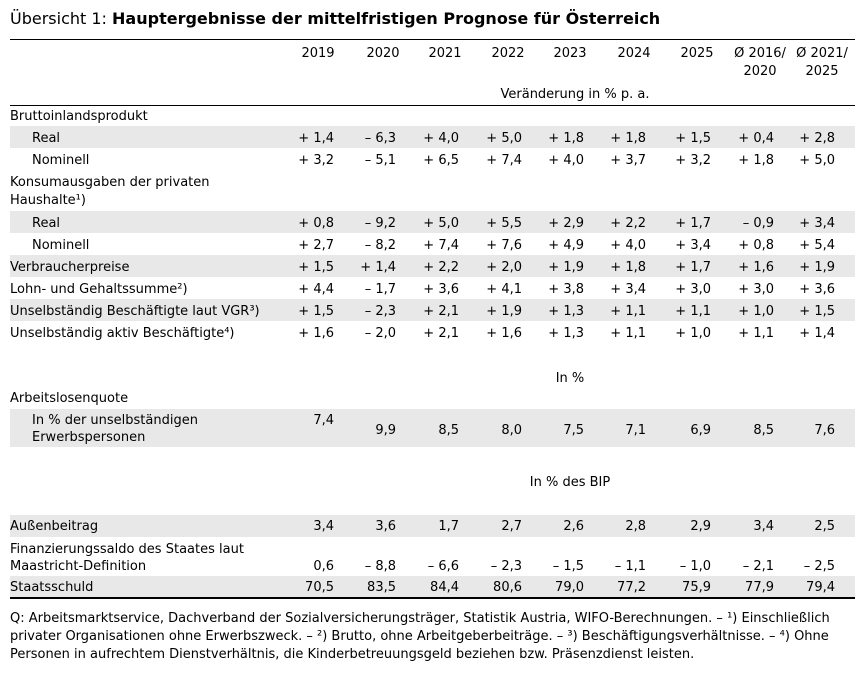 This screenshot has height=694, width=867. What do you see at coordinates (570, 378) in the screenshot?
I see `unit-percent: In %` at bounding box center [570, 378].